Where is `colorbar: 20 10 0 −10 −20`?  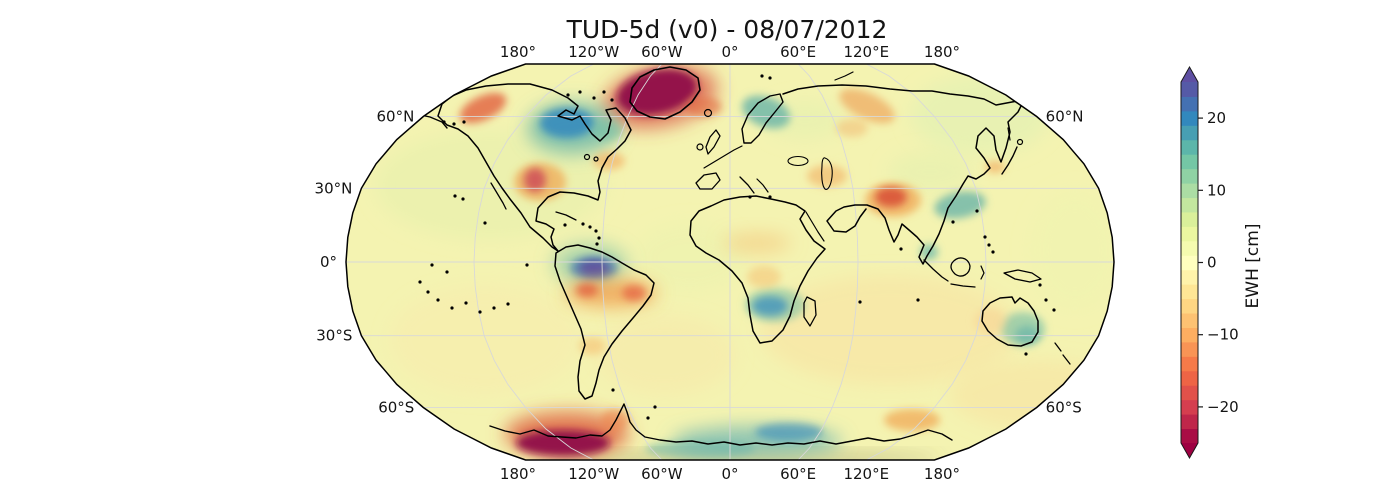
colorbar: 20 10 0 −10 −20 is located at coordinates (1209, 262).